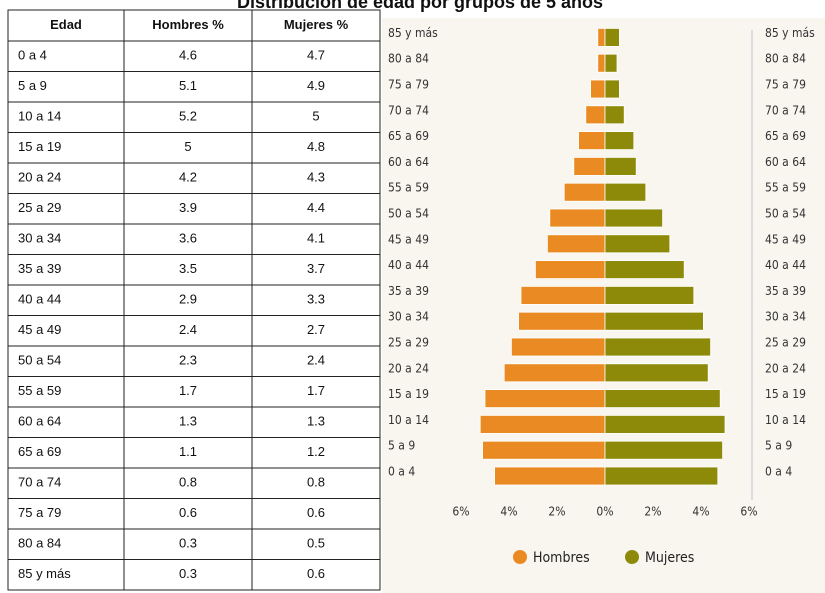 The image size is (825, 593). I want to click on table-cell: 35 a 39, so click(39, 268).